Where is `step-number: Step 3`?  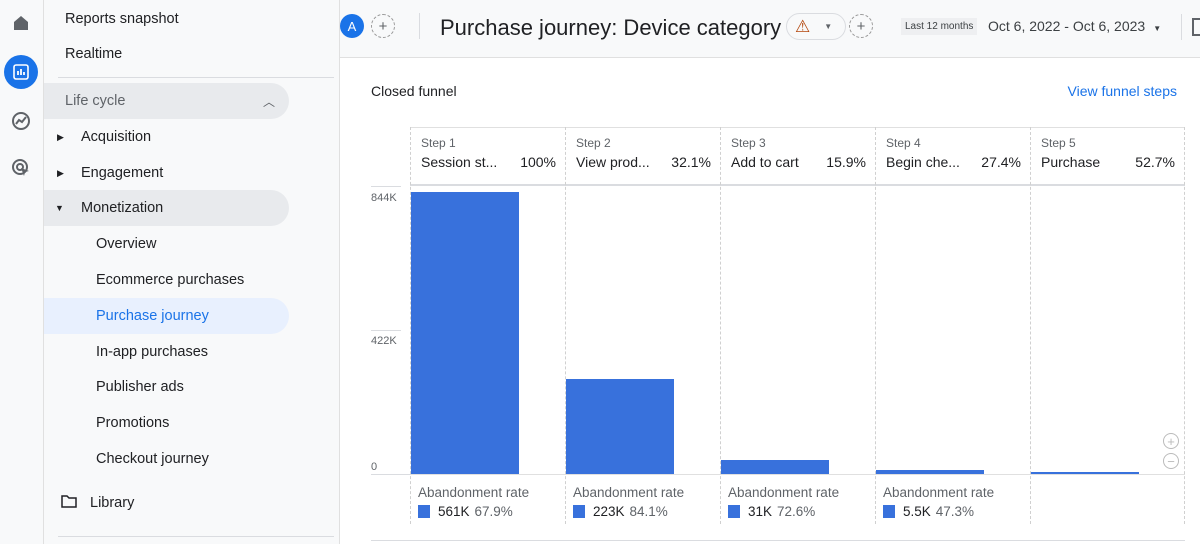 step-number: Step 3 is located at coordinates (748, 143).